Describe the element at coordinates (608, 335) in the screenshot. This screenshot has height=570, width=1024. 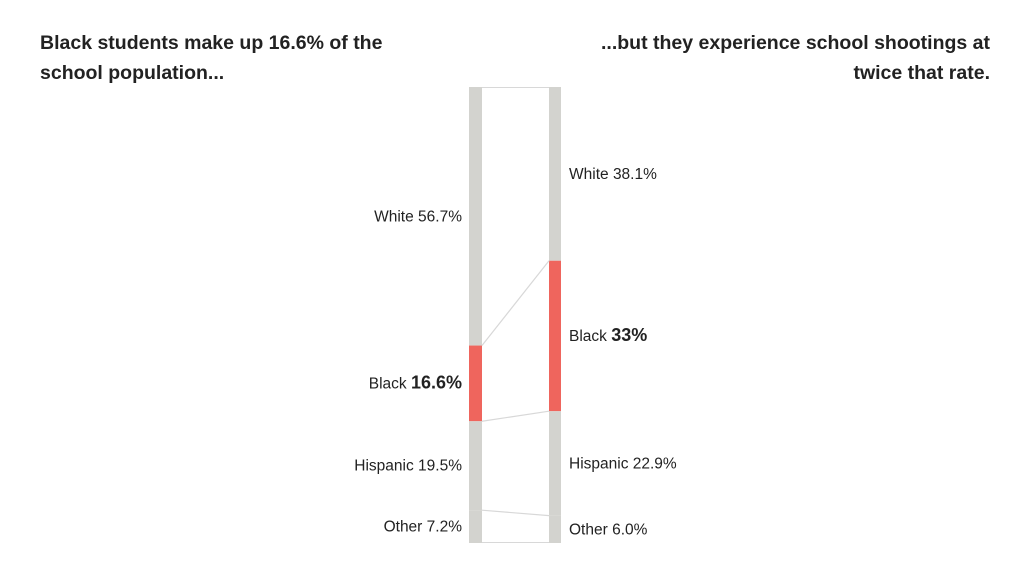
I see `label-black: Black 33%` at that location.